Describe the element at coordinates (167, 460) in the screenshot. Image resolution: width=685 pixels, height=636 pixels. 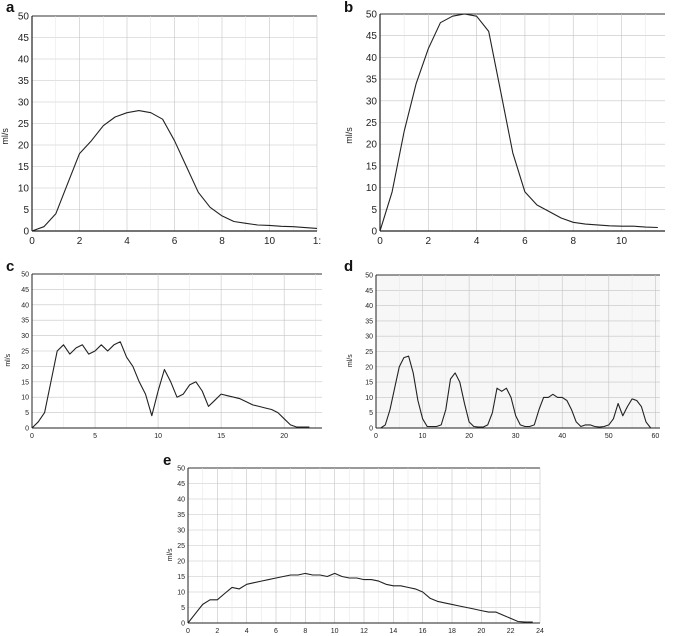
I see `panel-letter: e` at that location.